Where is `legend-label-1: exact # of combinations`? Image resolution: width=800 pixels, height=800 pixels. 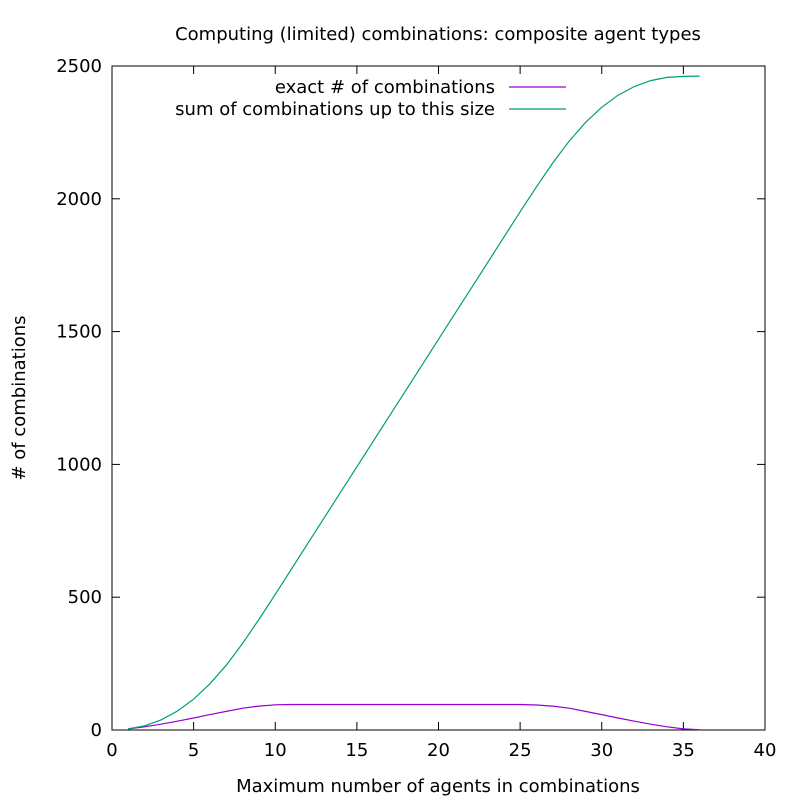
legend-label-1: exact # of combinations is located at coordinates (385, 87).